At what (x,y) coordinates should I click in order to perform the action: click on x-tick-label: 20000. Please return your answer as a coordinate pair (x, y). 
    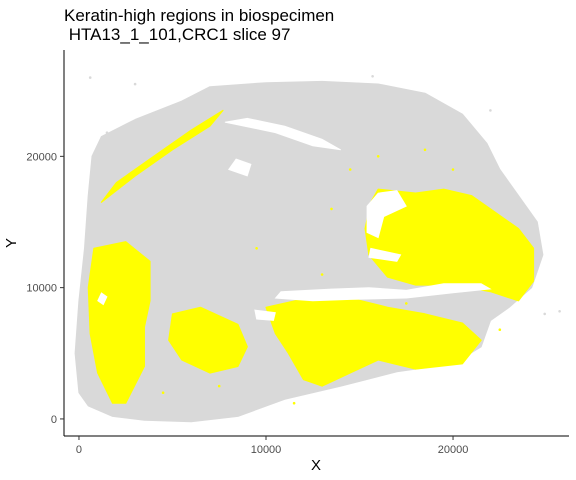
    Looking at the image, I should click on (453, 450).